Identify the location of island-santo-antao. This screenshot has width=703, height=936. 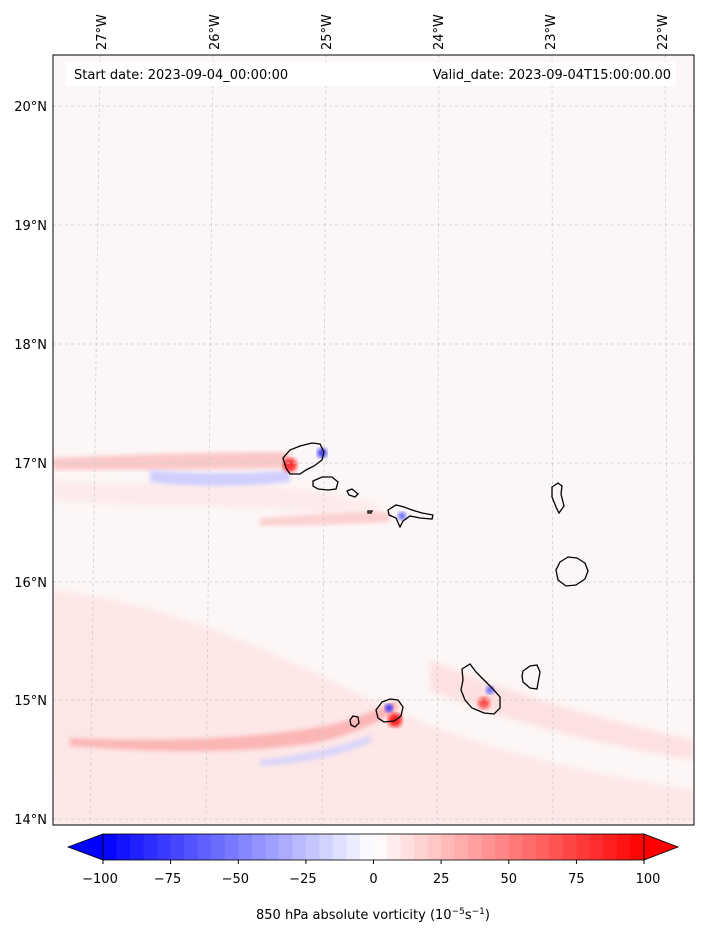
(303, 458).